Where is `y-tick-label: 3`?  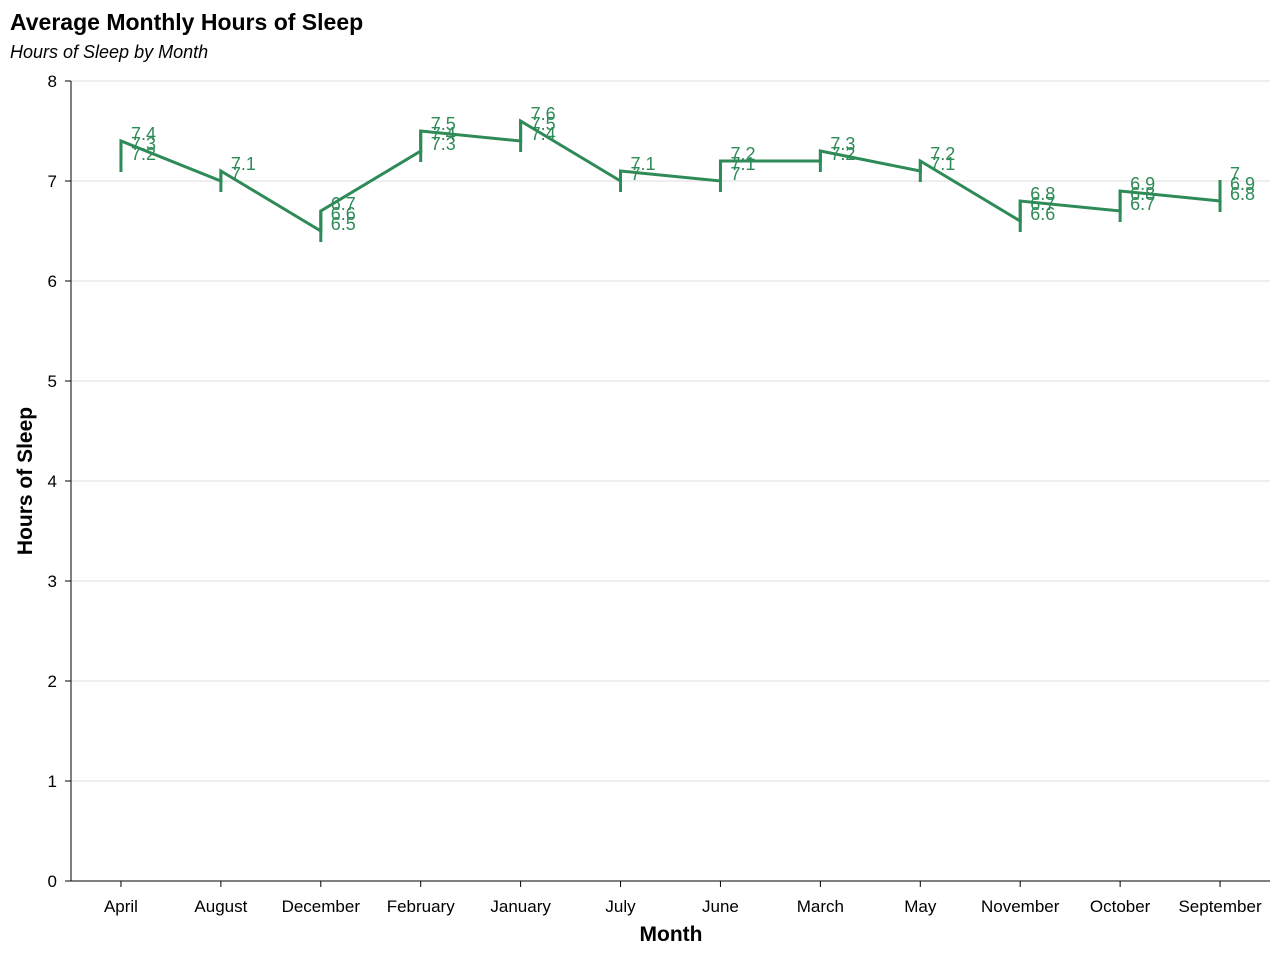 y-tick-label: 3 is located at coordinates (52, 581).